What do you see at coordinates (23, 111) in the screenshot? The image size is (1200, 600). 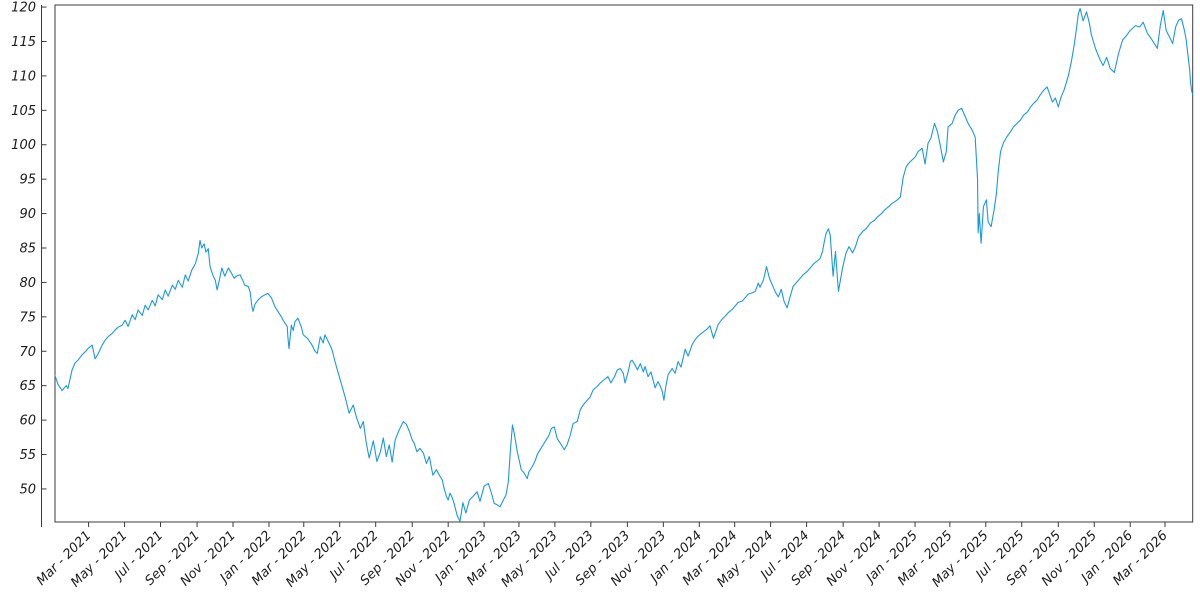 I see `y-tick-label: 105` at bounding box center [23, 111].